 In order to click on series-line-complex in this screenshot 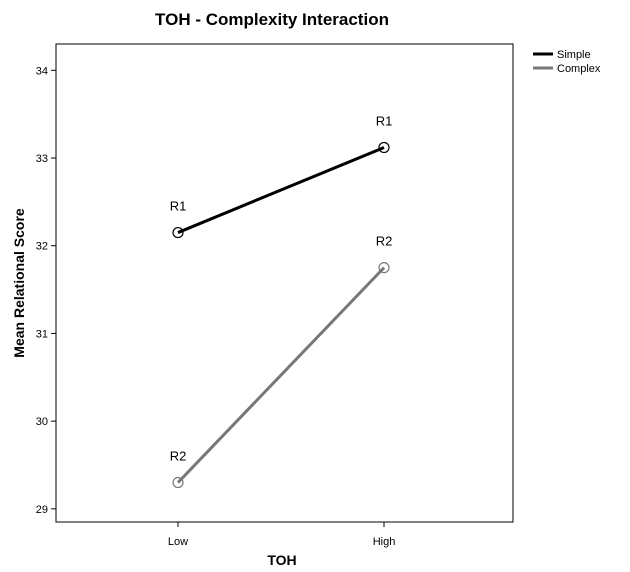, I will do `click(281, 375)`.